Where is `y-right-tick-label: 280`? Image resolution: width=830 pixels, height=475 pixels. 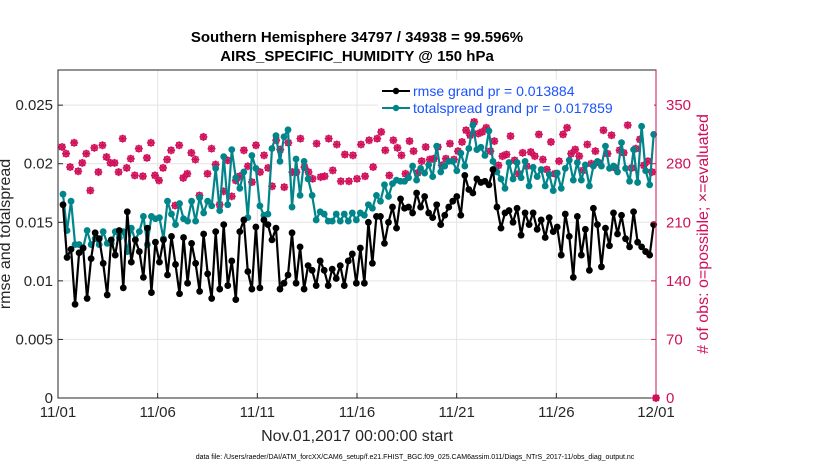
y-right-tick-label: 280 is located at coordinates (678, 164).